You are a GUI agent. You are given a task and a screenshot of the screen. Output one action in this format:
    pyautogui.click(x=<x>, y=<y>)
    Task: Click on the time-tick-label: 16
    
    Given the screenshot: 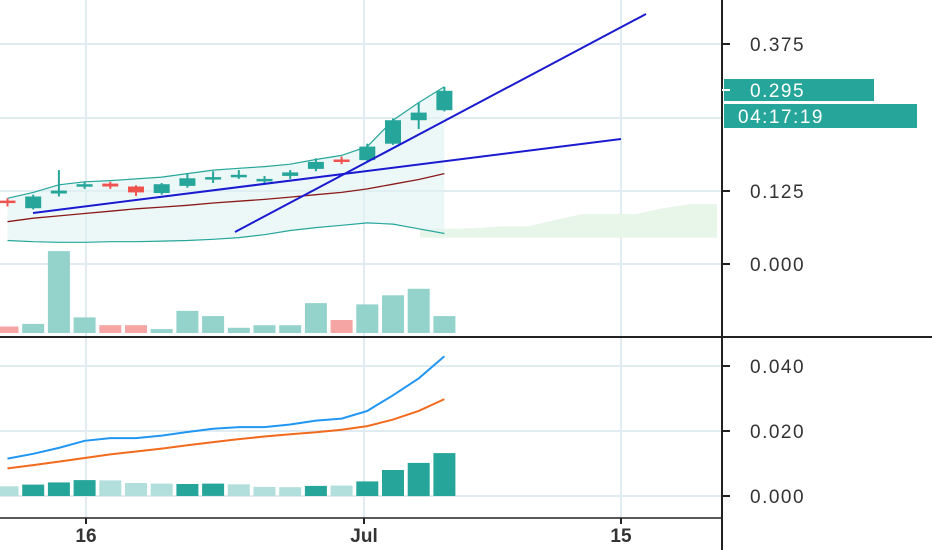 What is the action you would take?
    pyautogui.click(x=85, y=536)
    